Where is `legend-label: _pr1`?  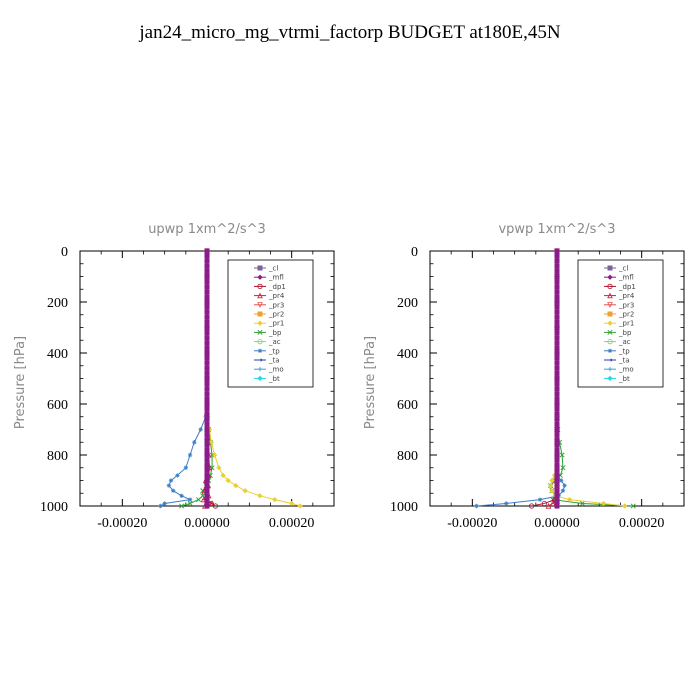
legend-label: _pr1 is located at coordinates (626, 324).